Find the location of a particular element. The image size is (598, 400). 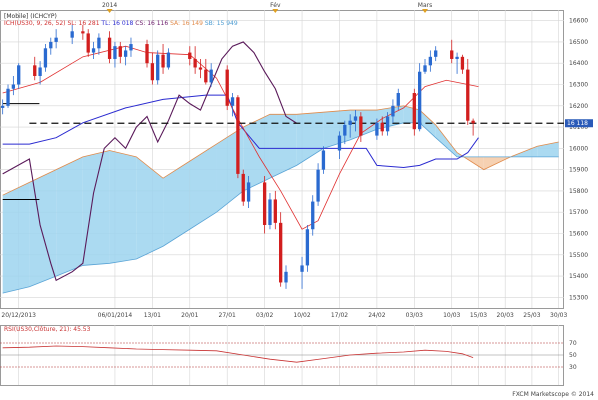

legend-entry: TL: 16 018 is located at coordinates (117, 23).